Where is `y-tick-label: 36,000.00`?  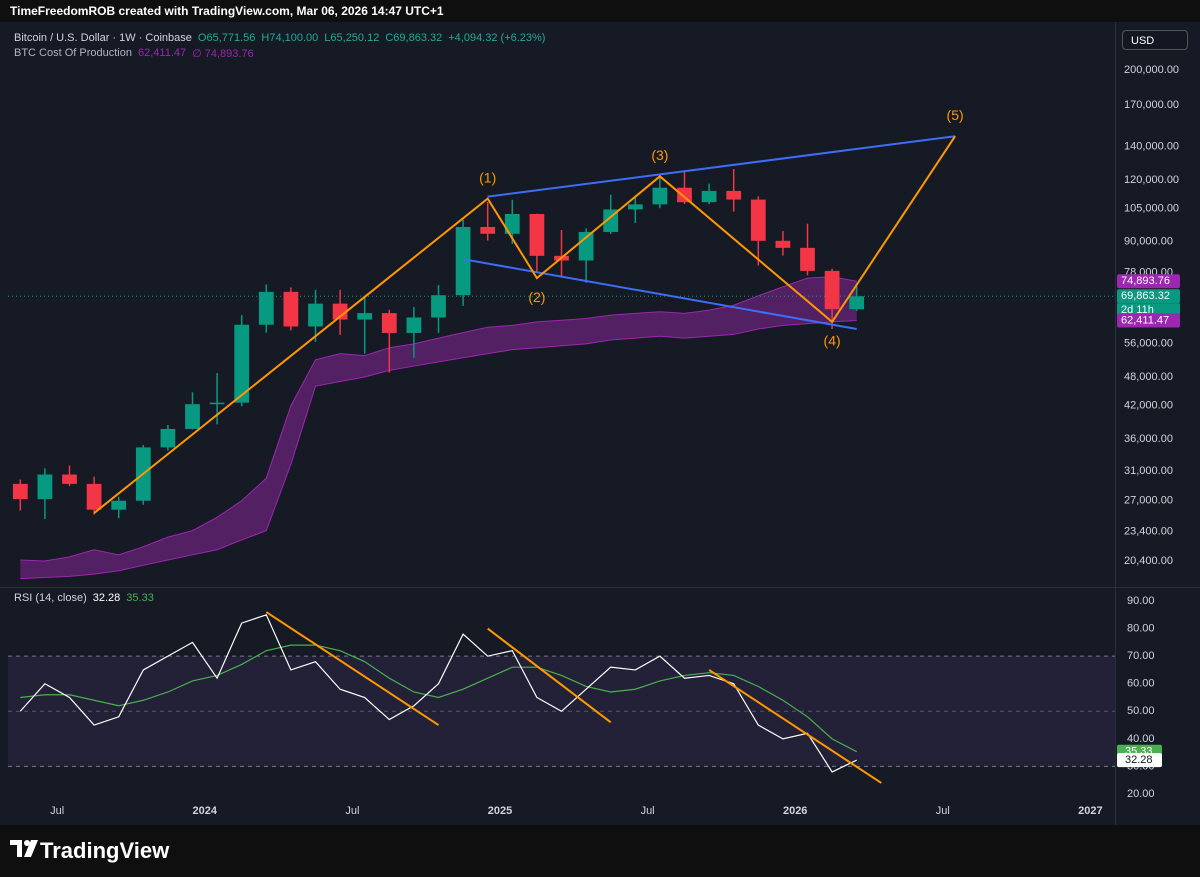
y-tick-label: 36,000.00 is located at coordinates (1148, 439).